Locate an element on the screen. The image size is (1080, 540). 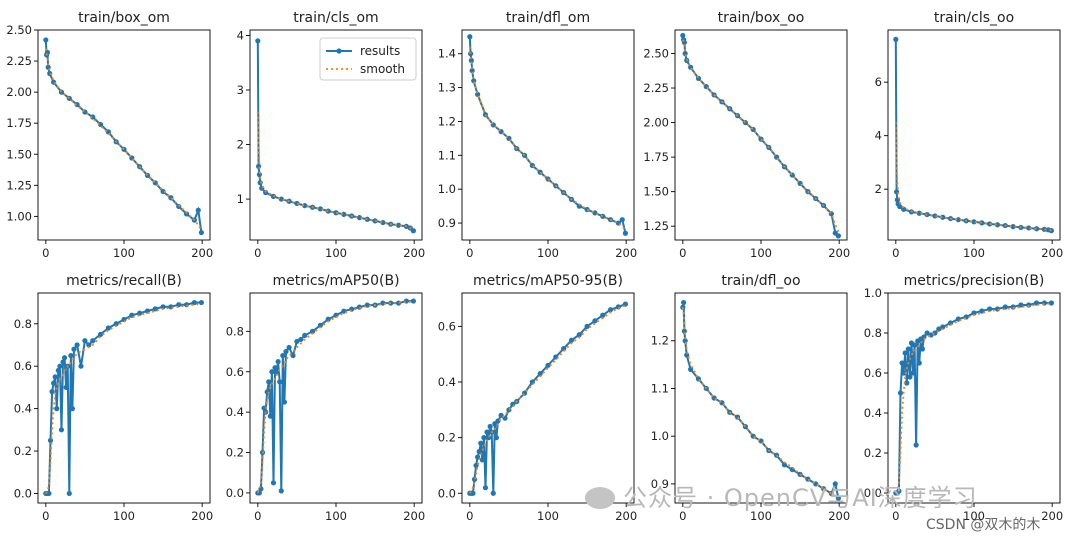
y-tick-label: 3 is located at coordinates (240, 90).